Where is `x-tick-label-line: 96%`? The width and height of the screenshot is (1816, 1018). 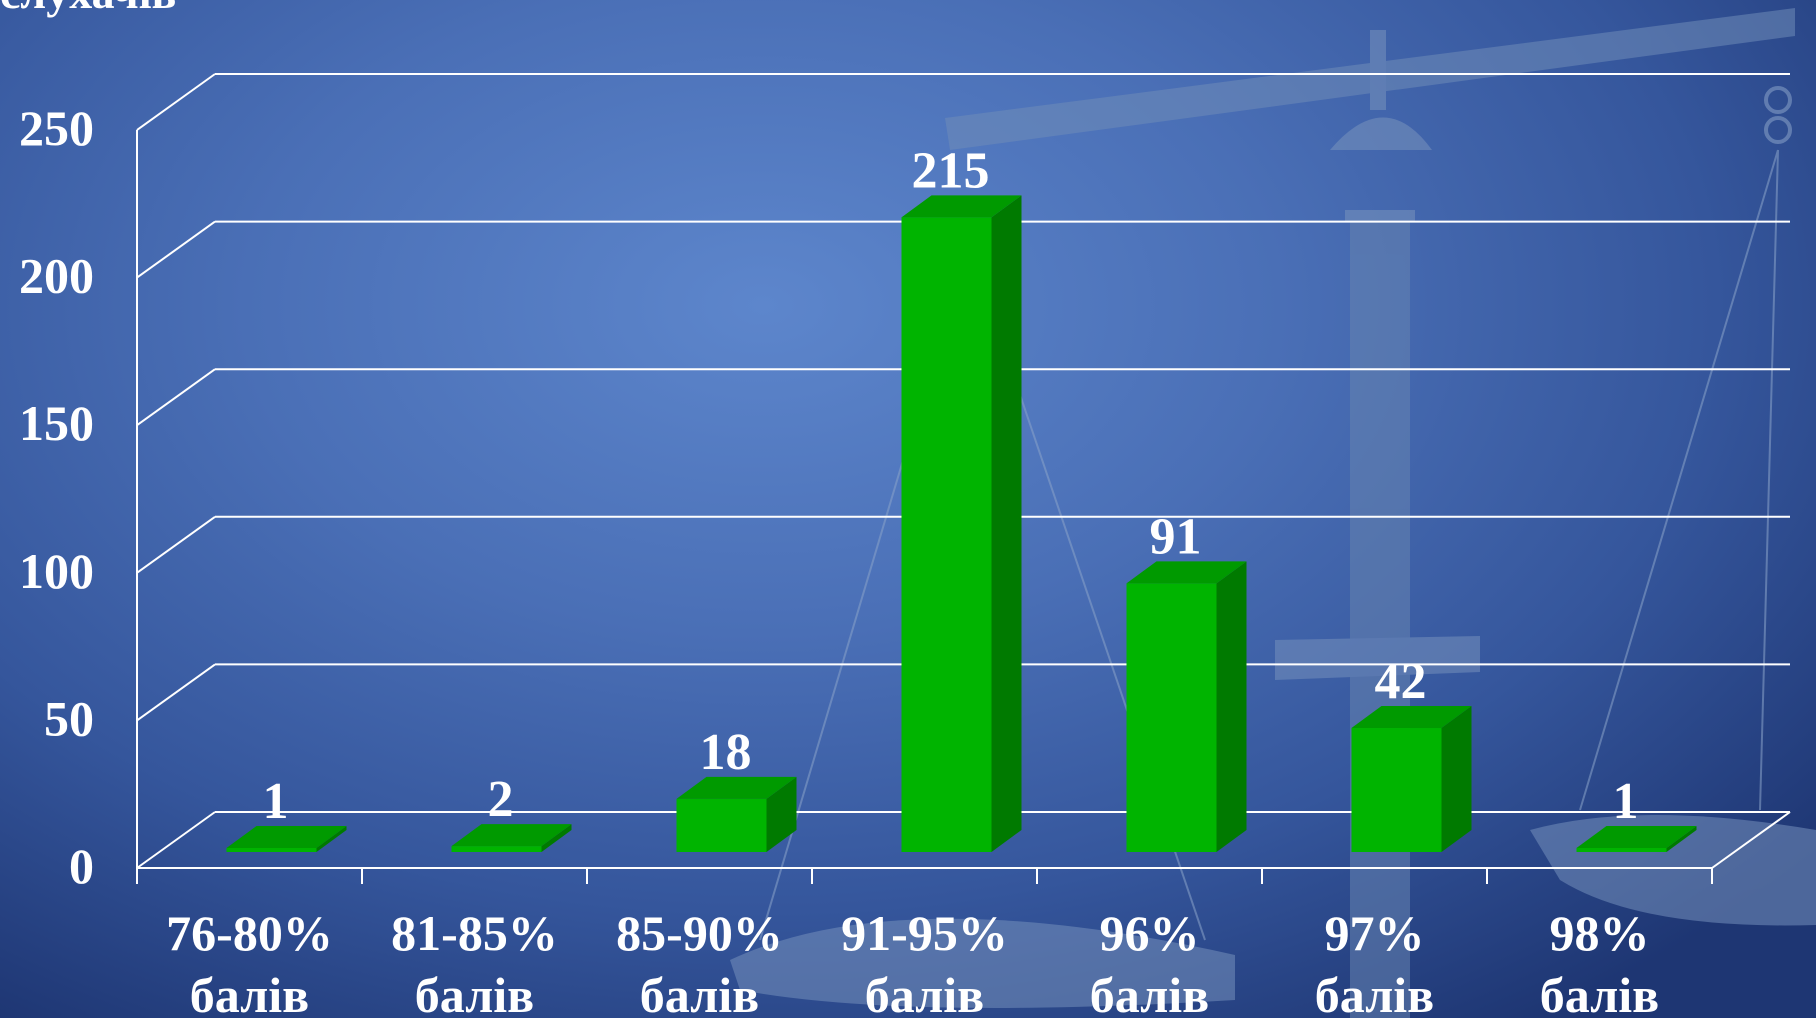 x-tick-label-line: 96% is located at coordinates (1150, 933).